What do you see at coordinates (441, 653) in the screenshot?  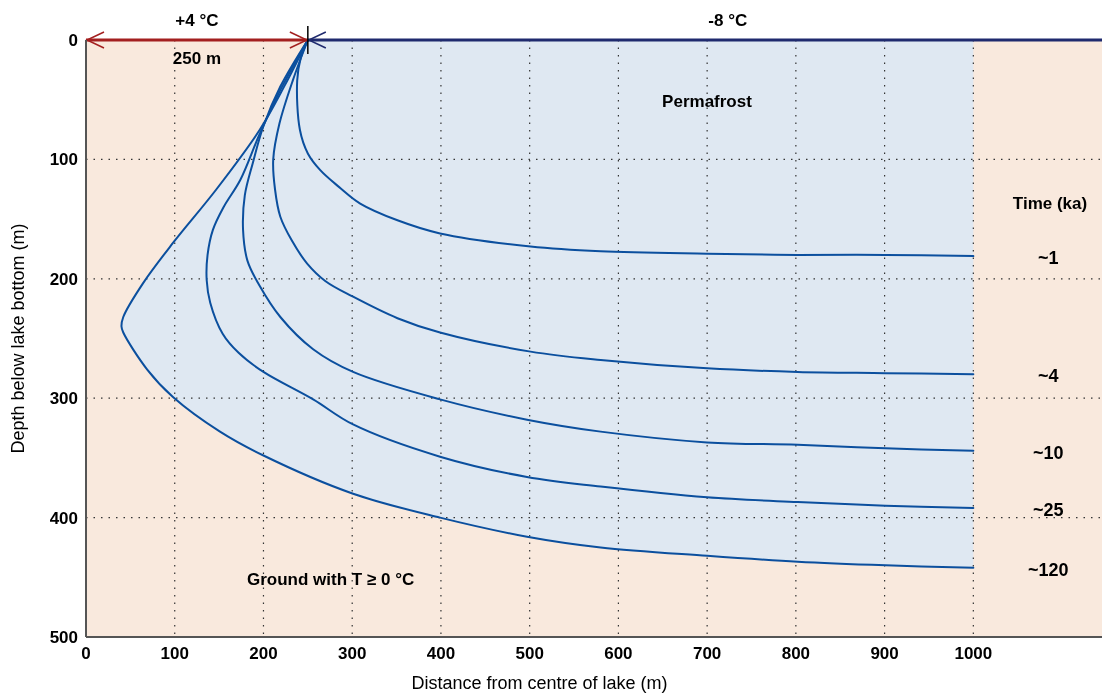 I see `x-tick-label: 400` at bounding box center [441, 653].